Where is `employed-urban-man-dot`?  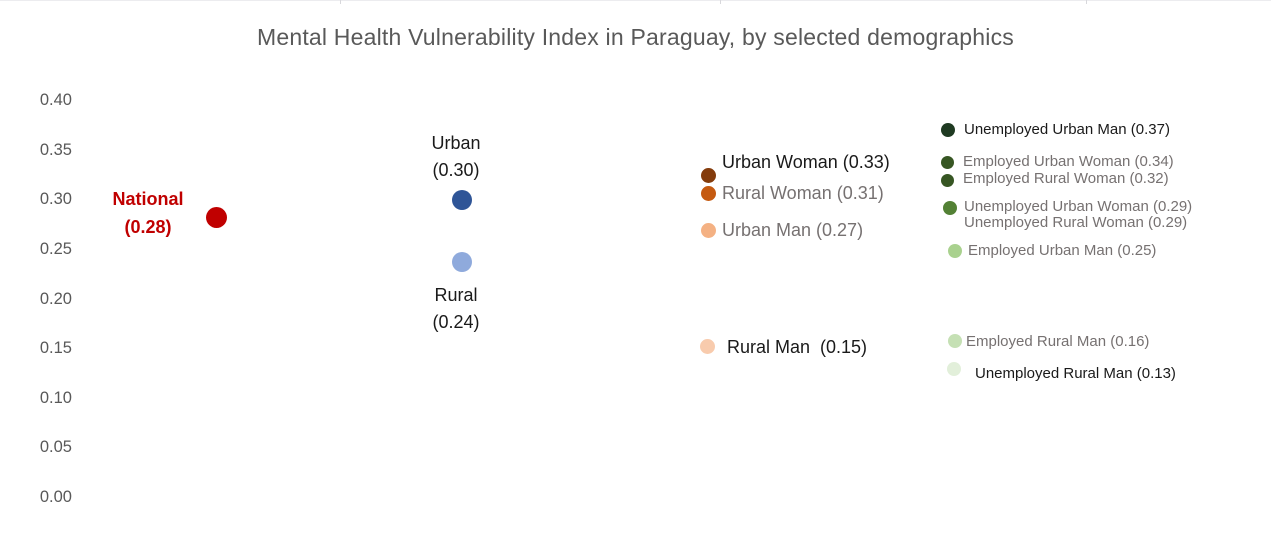
employed-urban-man-dot is located at coordinates (955, 251).